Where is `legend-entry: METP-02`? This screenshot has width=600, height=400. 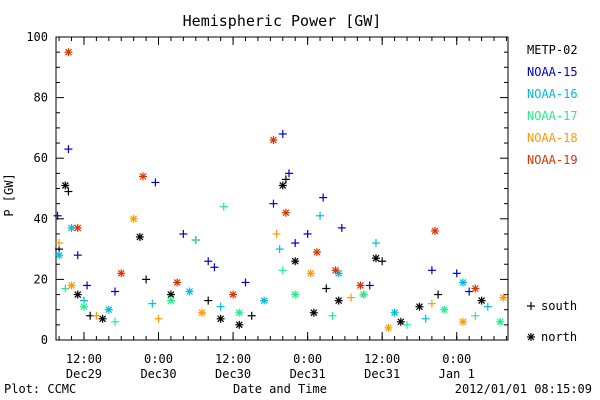 legend-entry: METP-02 is located at coordinates (552, 50).